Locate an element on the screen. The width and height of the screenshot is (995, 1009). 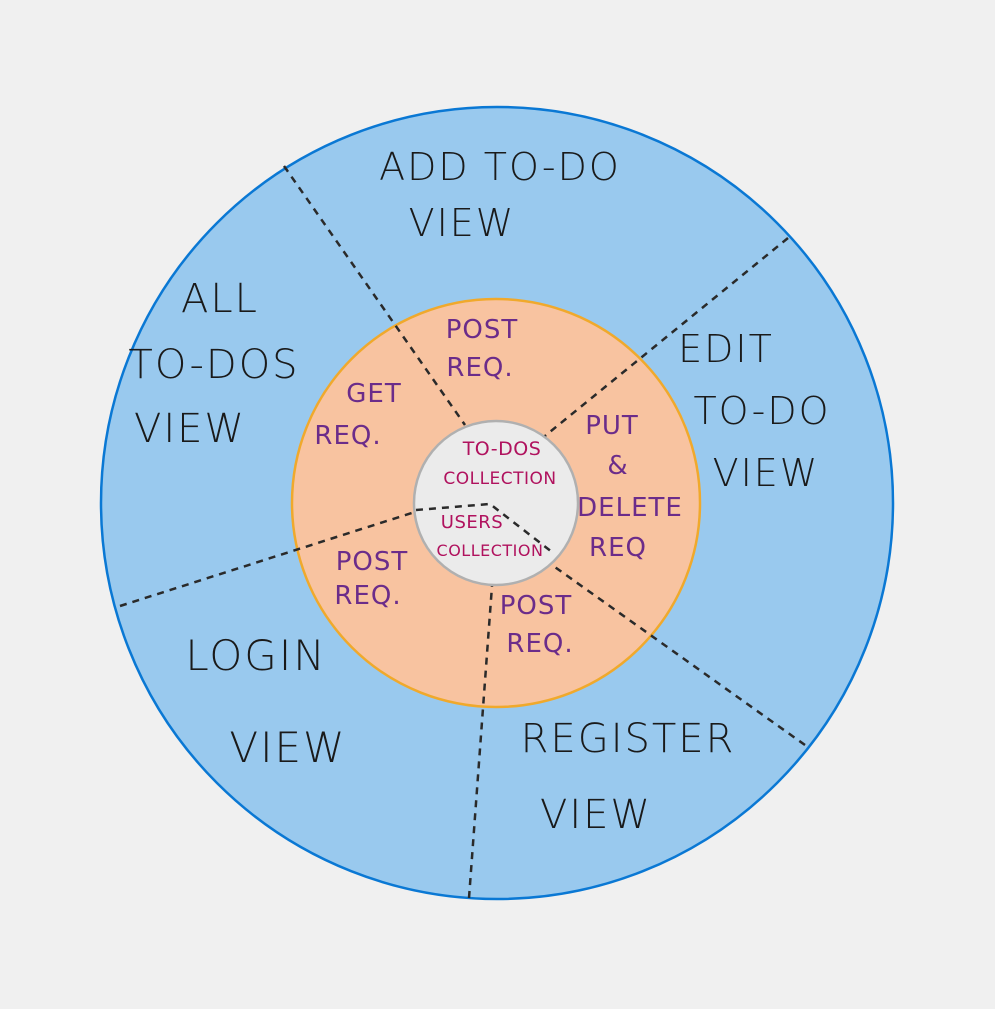
login-post-req-line-2: REQ. is located at coordinates (367, 596).